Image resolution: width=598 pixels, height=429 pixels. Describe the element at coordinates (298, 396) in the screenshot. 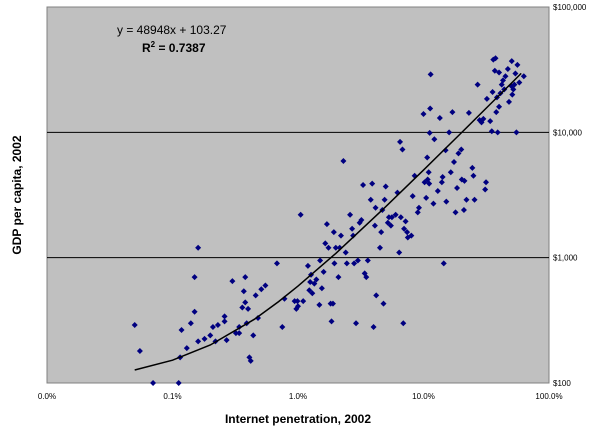

I see `x-tick-label: 1.0%` at that location.